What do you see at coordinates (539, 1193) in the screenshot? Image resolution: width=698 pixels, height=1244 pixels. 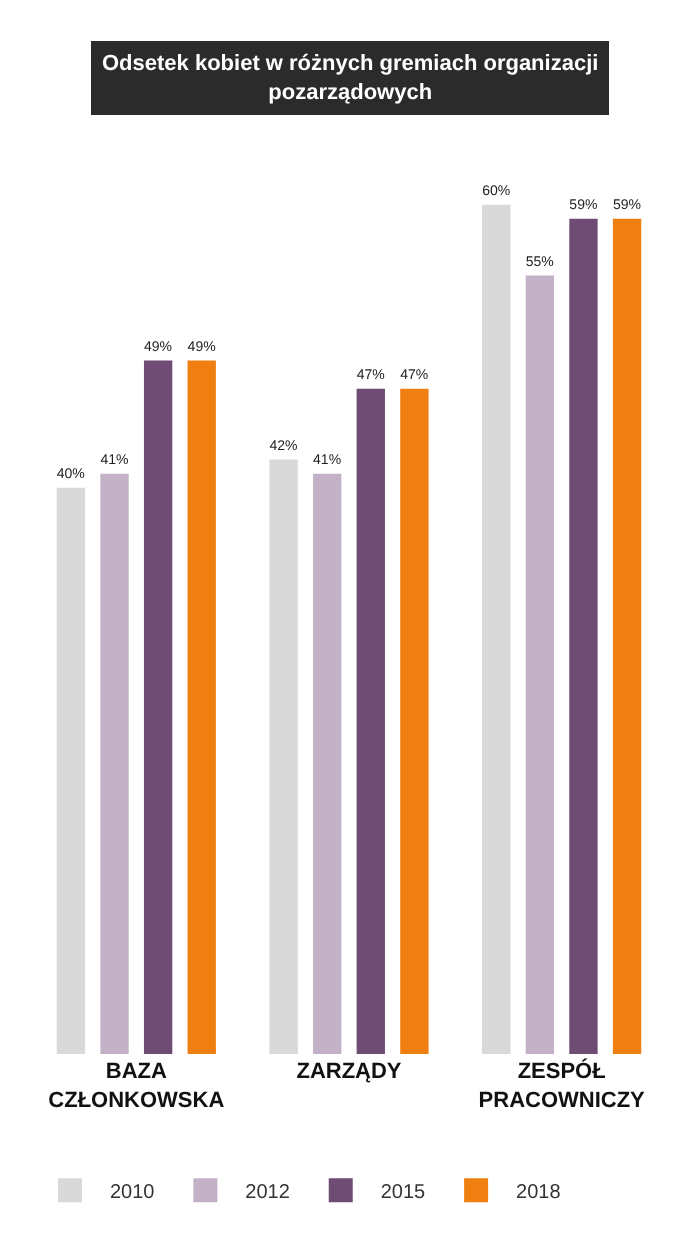 I see `legend-label: 2018` at bounding box center [539, 1193].